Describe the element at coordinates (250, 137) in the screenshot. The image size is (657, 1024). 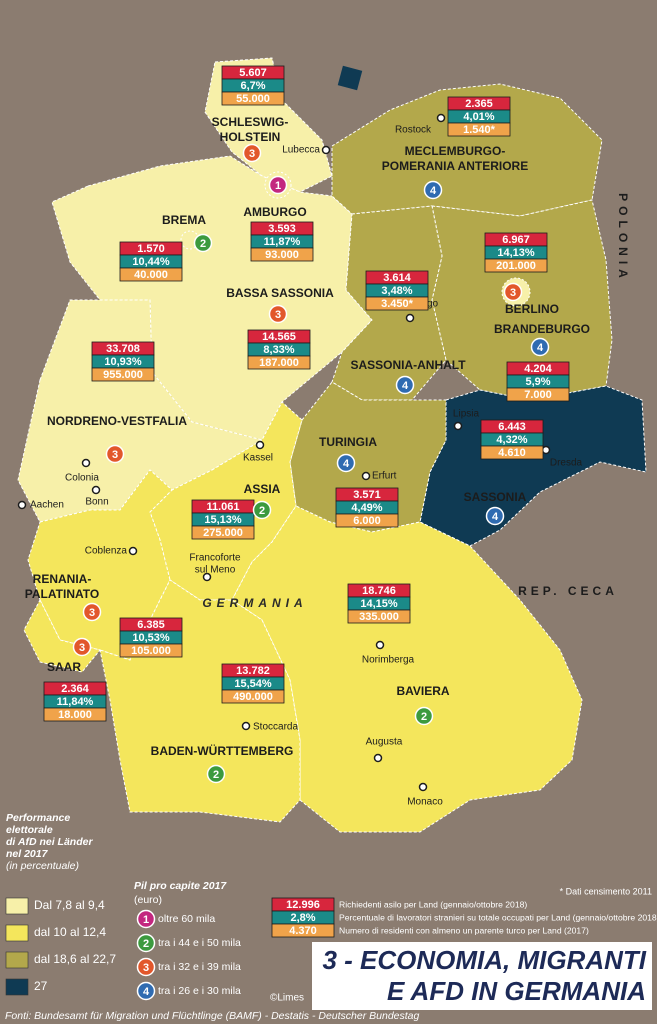
I see `state-name: HOLSTEIN` at that location.